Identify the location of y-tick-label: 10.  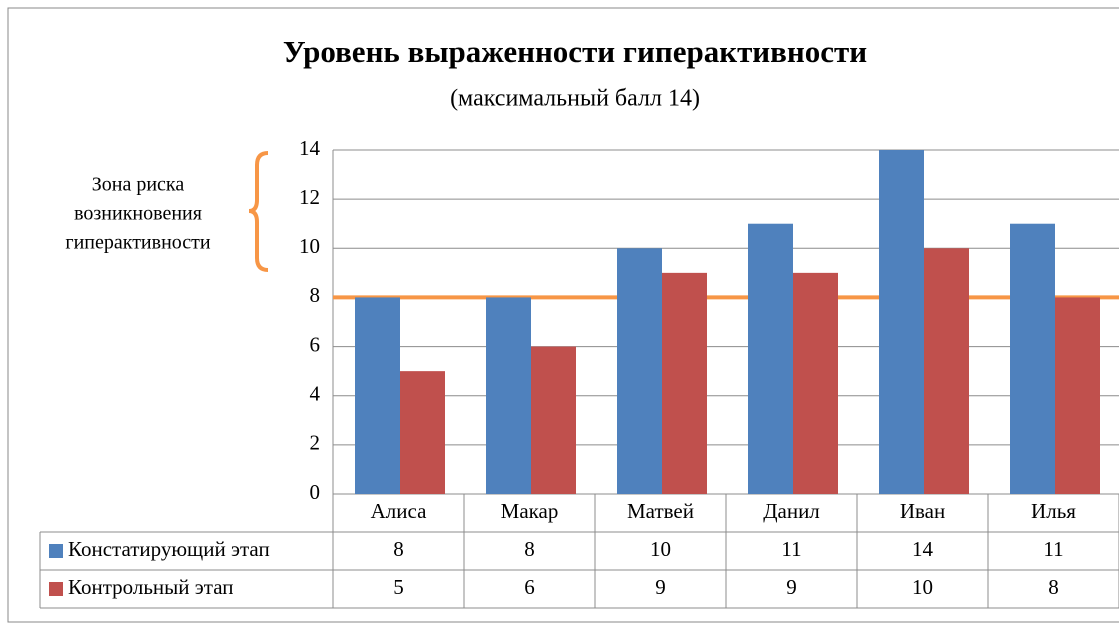
(309, 246).